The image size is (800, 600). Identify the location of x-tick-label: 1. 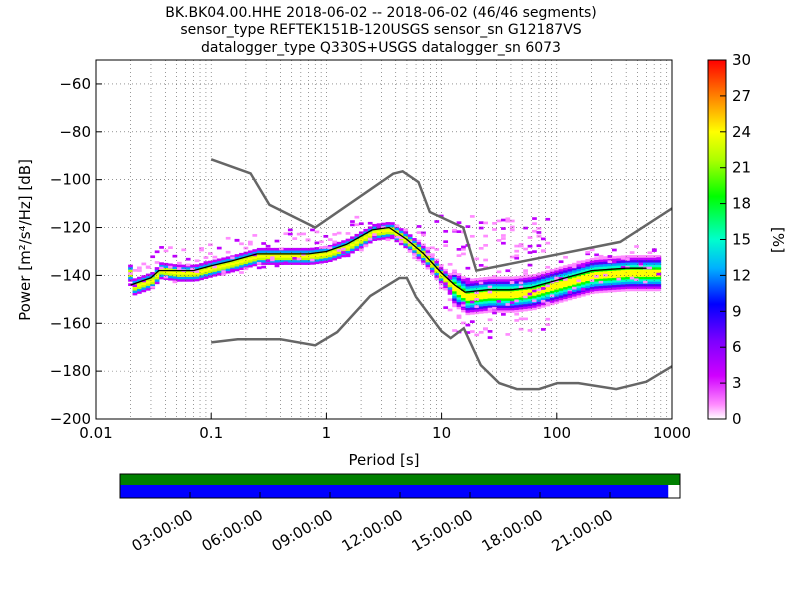
(327, 433).